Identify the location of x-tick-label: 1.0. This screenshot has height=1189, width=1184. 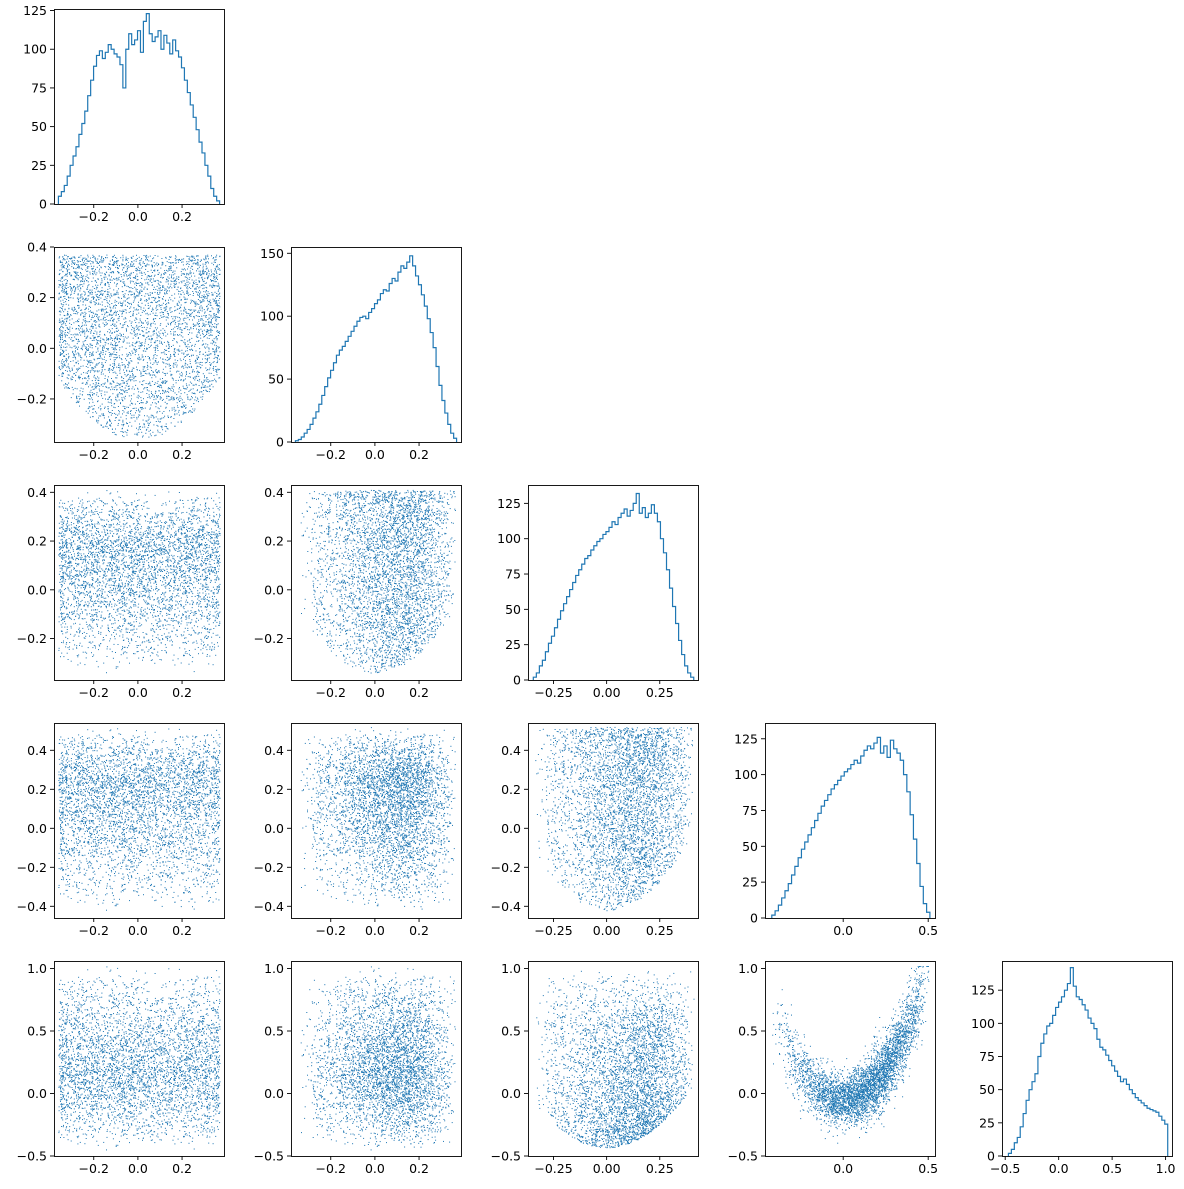
(1166, 1168).